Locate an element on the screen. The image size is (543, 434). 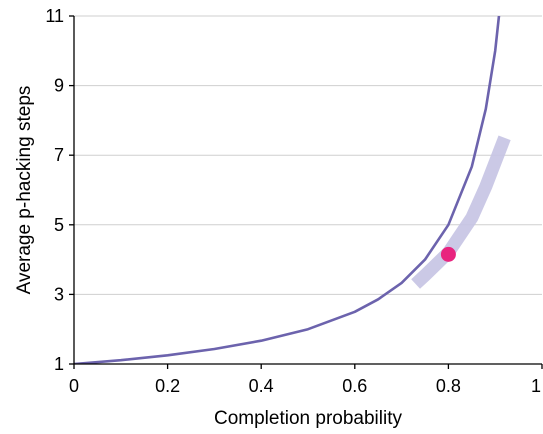
x-tick-label: 0 is located at coordinates (74, 386).